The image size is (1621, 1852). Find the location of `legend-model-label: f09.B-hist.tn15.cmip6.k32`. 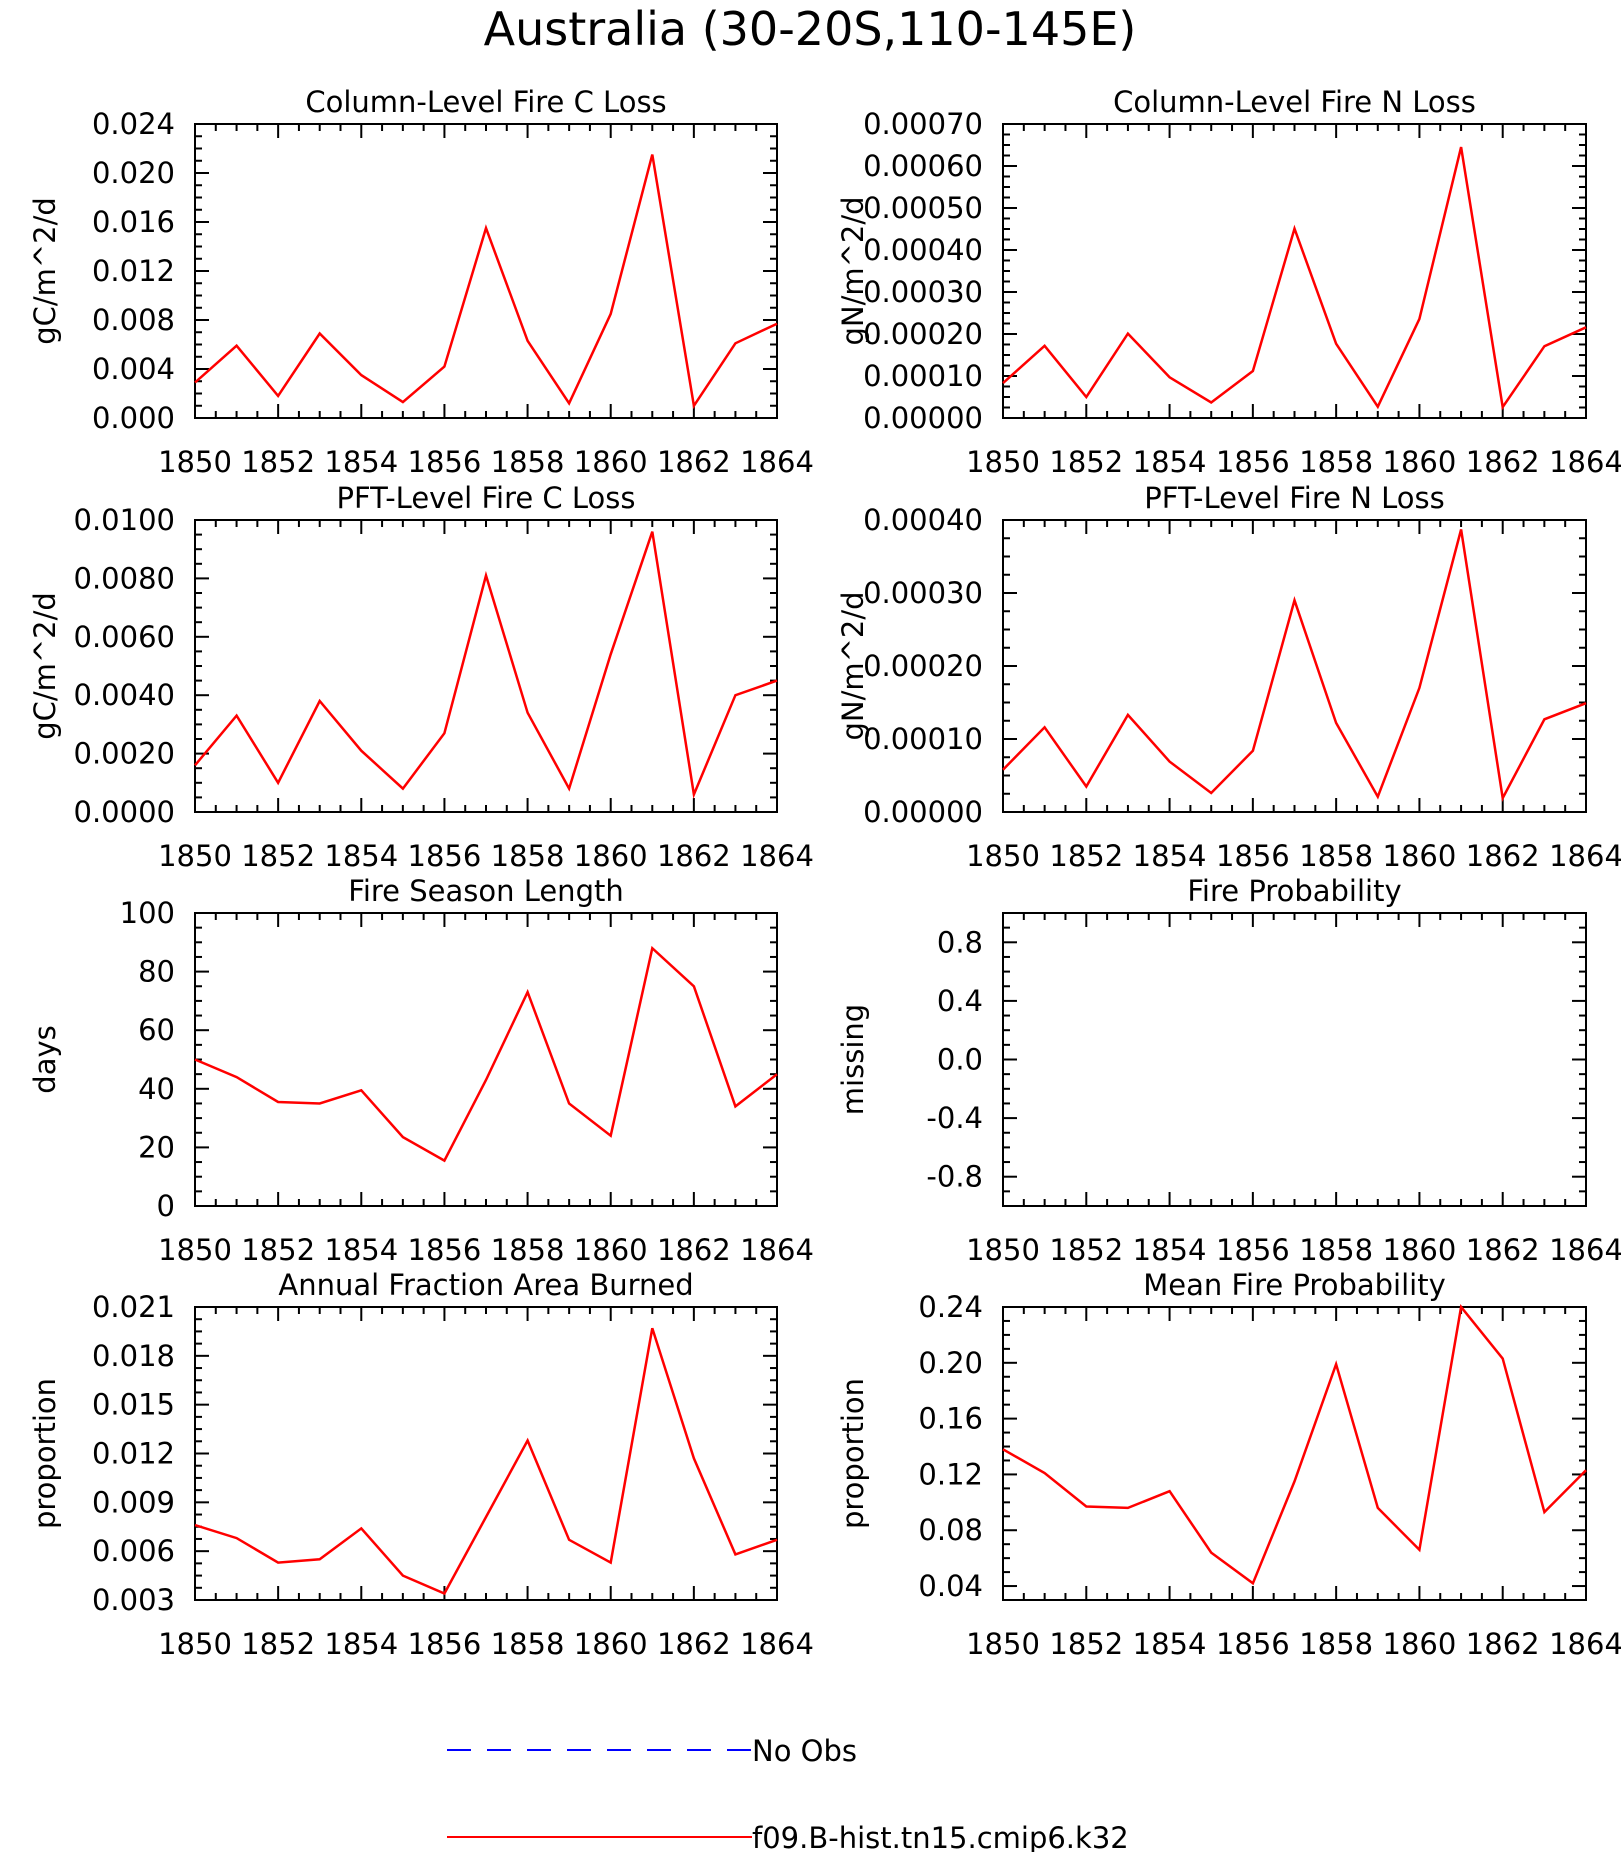

legend-model-label: f09.B-hist.tn15.cmip6.k32 is located at coordinates (940, 1836).